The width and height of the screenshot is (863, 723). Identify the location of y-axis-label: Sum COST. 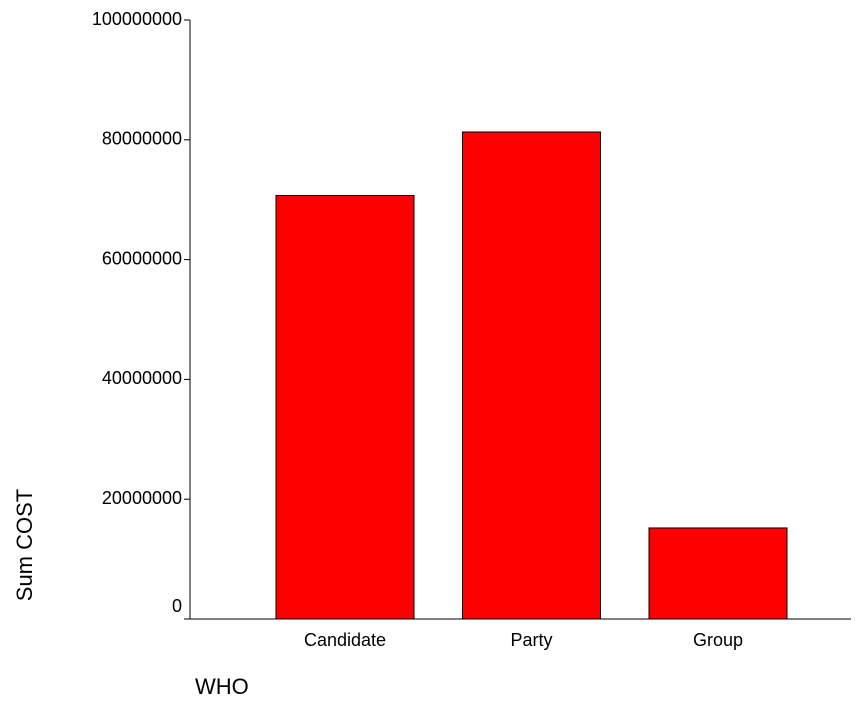
(24, 545).